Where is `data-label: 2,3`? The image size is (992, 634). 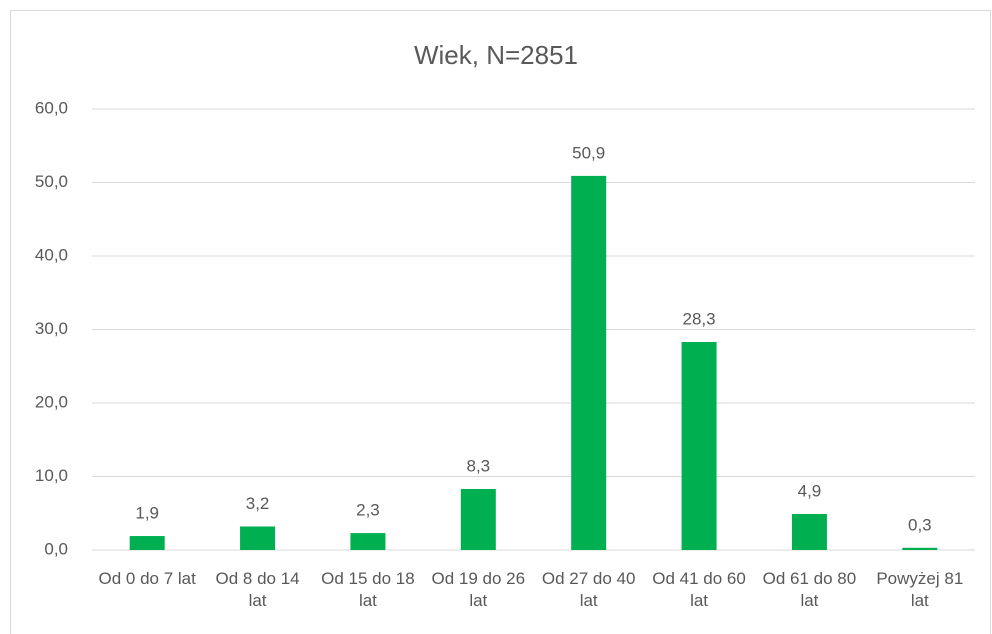
data-label: 2,3 is located at coordinates (368, 510).